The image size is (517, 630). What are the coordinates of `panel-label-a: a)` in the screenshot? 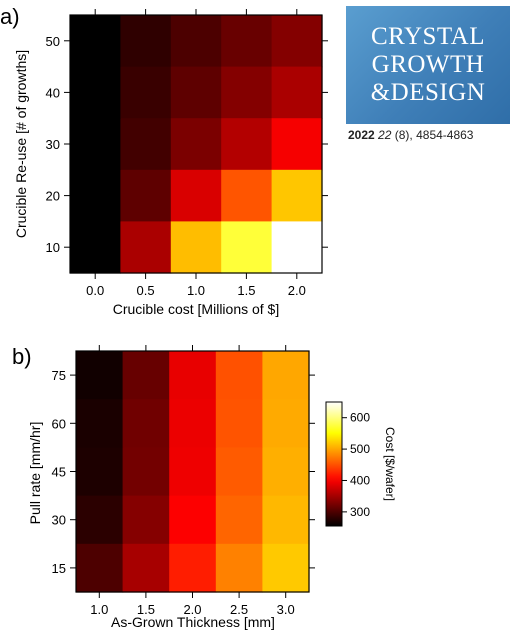 It's located at (10, 16).